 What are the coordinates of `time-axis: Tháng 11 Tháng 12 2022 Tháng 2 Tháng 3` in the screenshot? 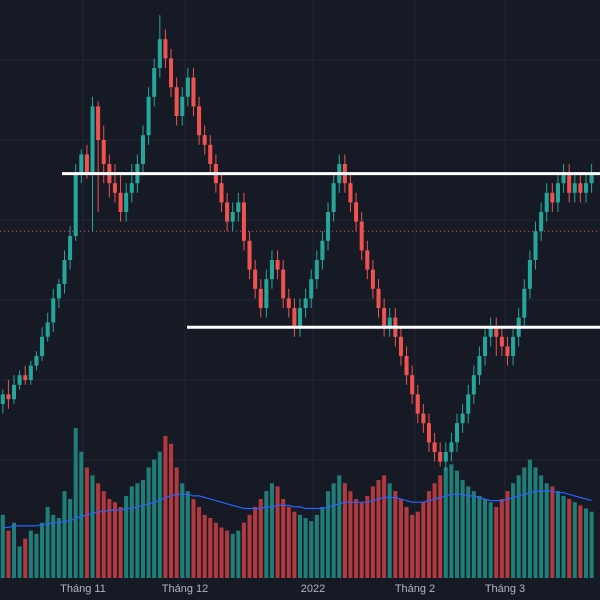 It's located at (292, 589).